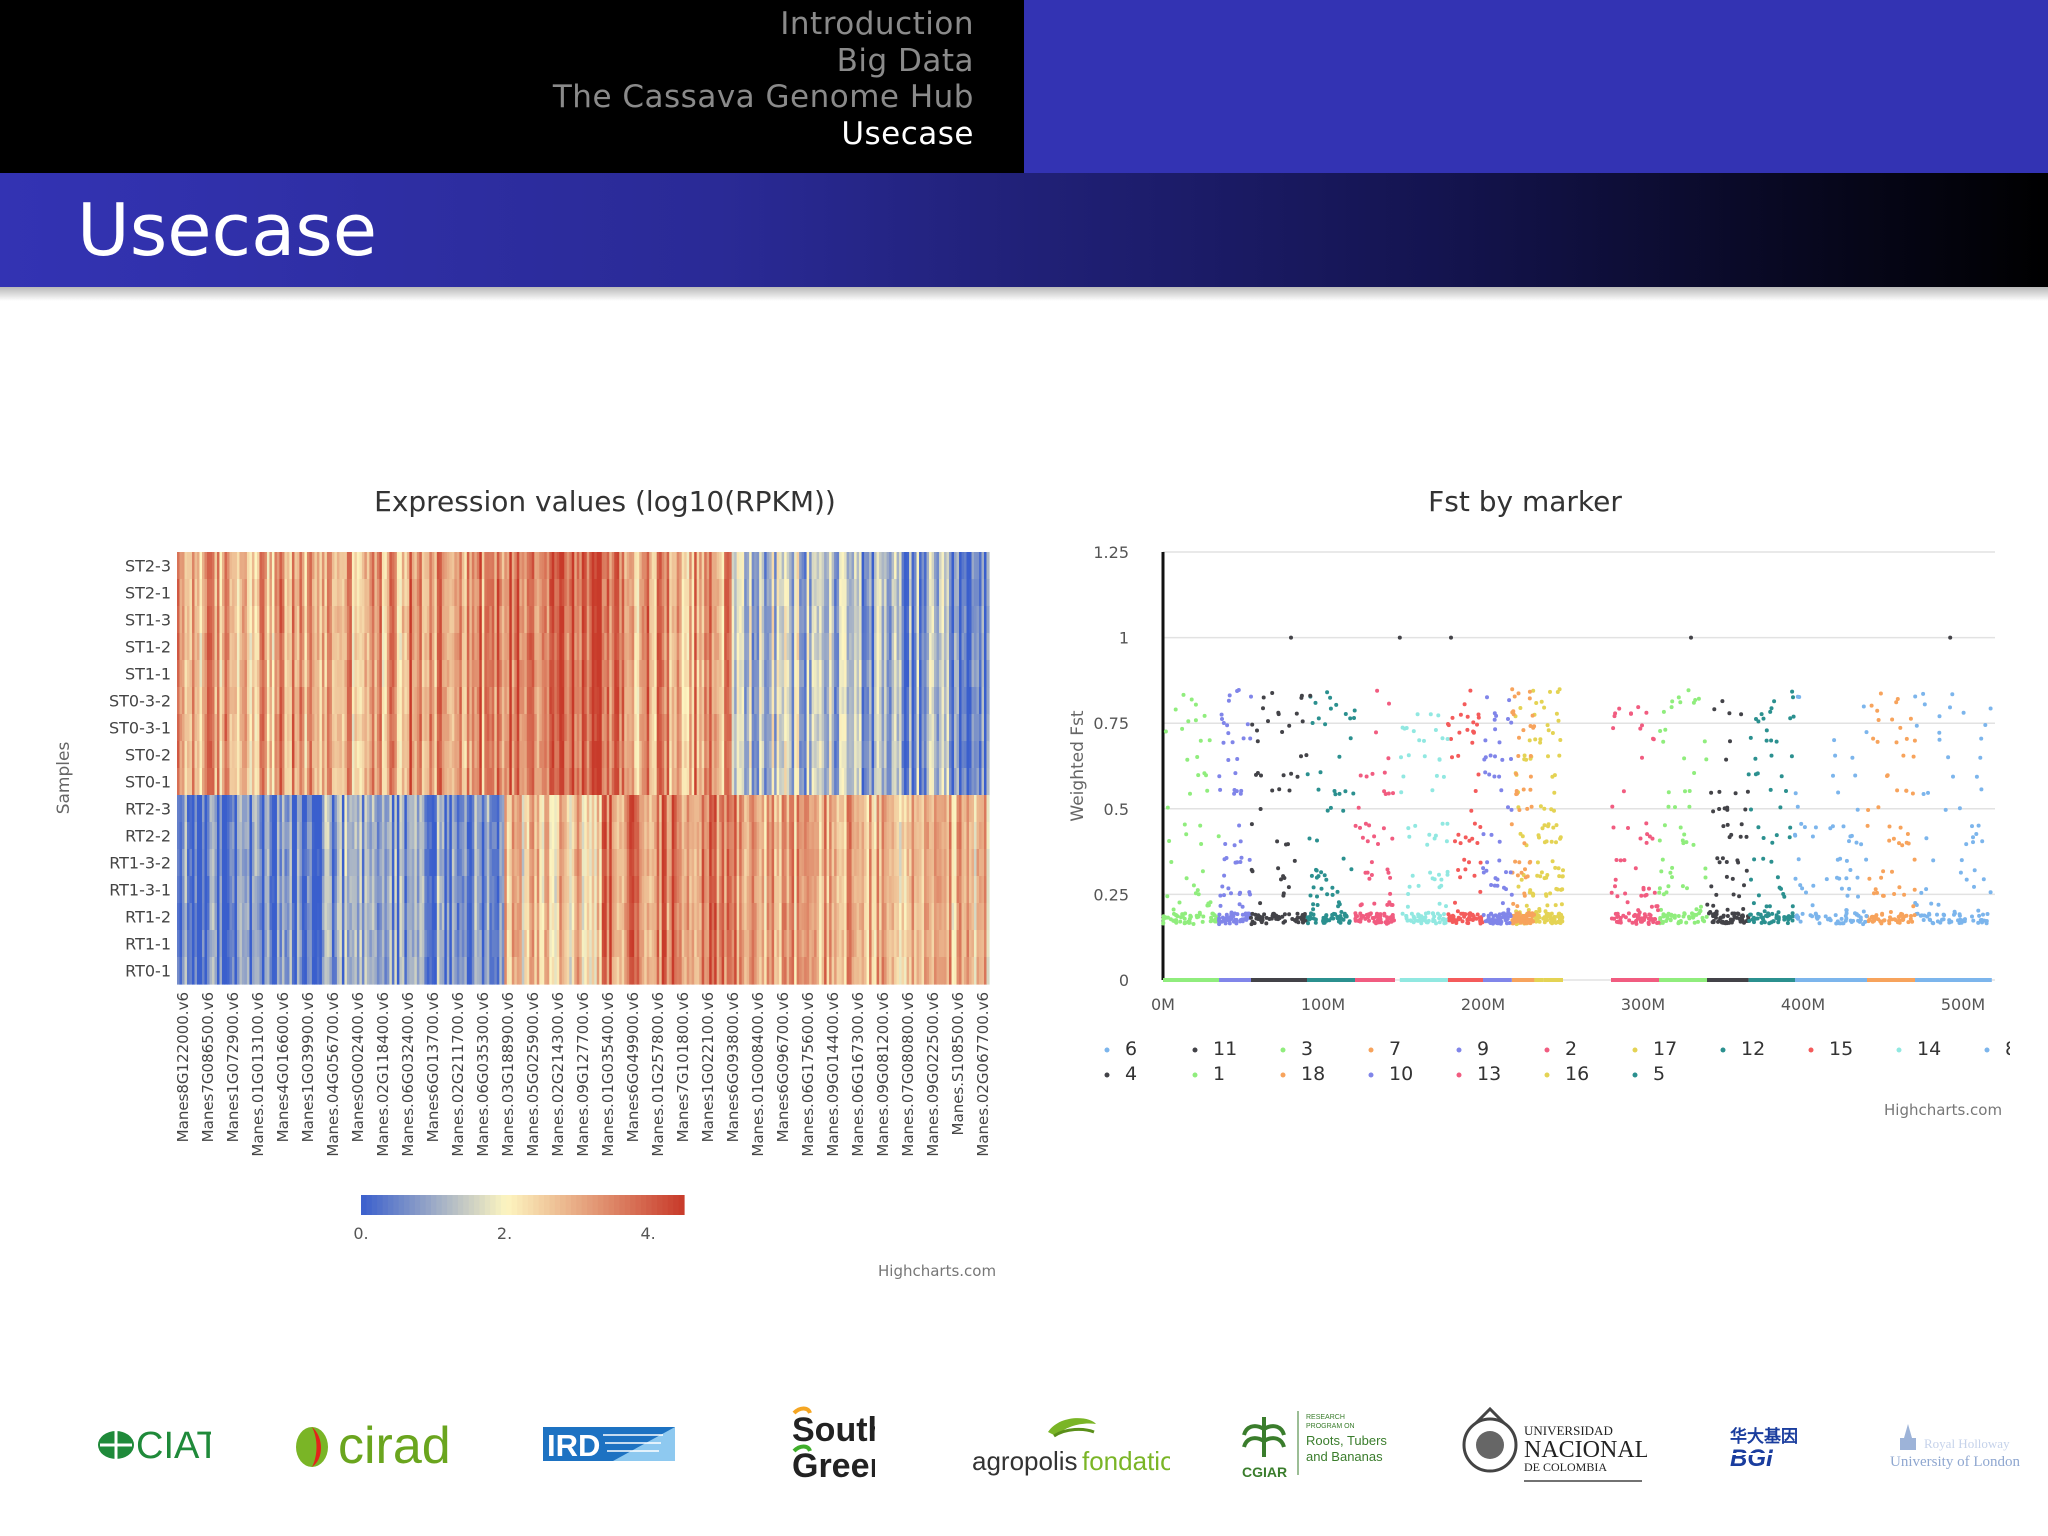  I want to click on nav-item-cassava-genome-hub: The Cassava Genome Hub, so click(763, 97).